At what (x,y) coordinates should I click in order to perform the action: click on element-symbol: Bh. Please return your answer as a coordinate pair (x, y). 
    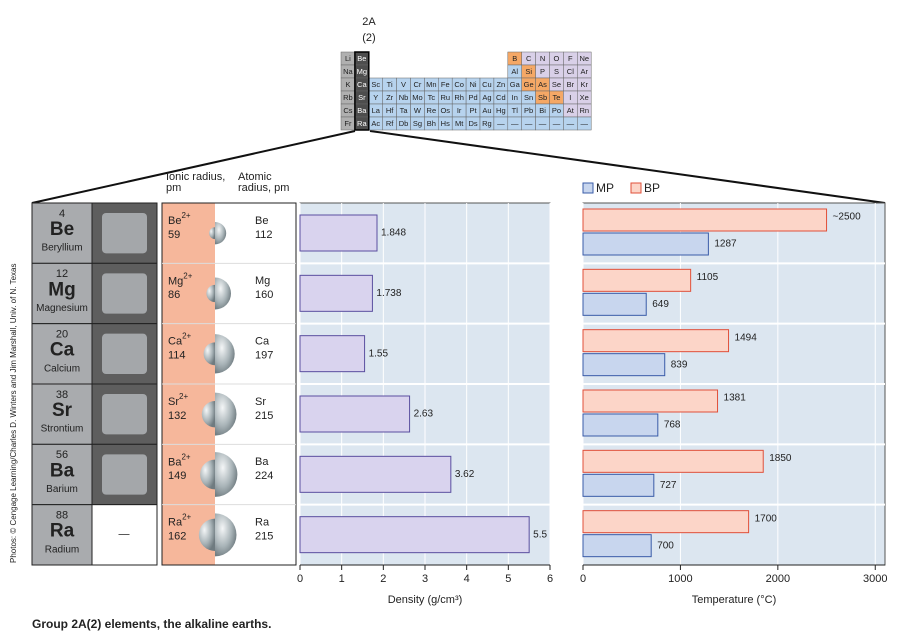
    Looking at the image, I should click on (431, 123).